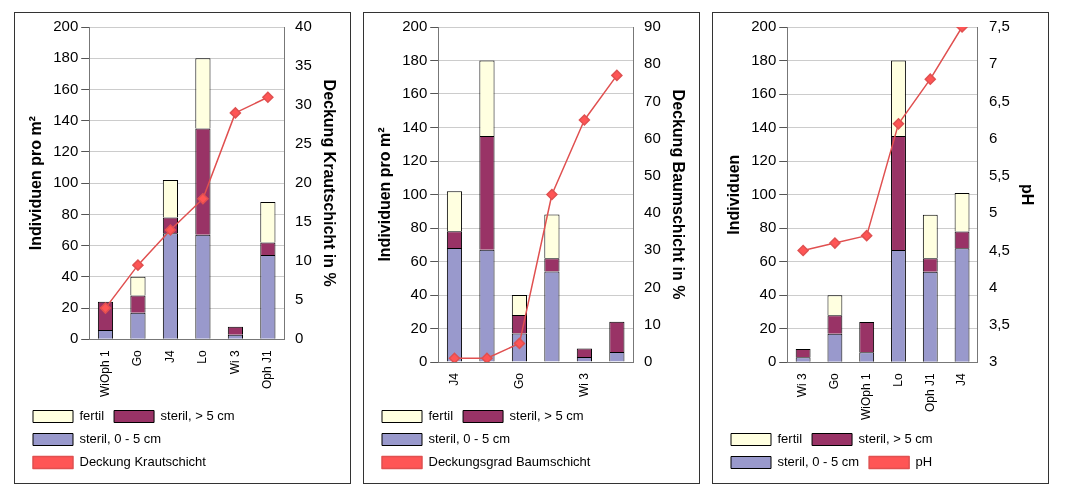  What do you see at coordinates (924, 462) in the screenshot?
I see `legend-label: pH` at bounding box center [924, 462].